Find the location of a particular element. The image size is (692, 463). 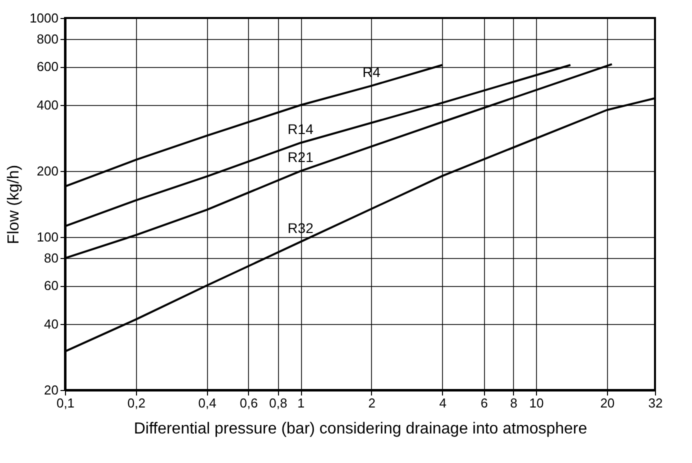

y-tick-label: 200 is located at coordinates (47, 171).